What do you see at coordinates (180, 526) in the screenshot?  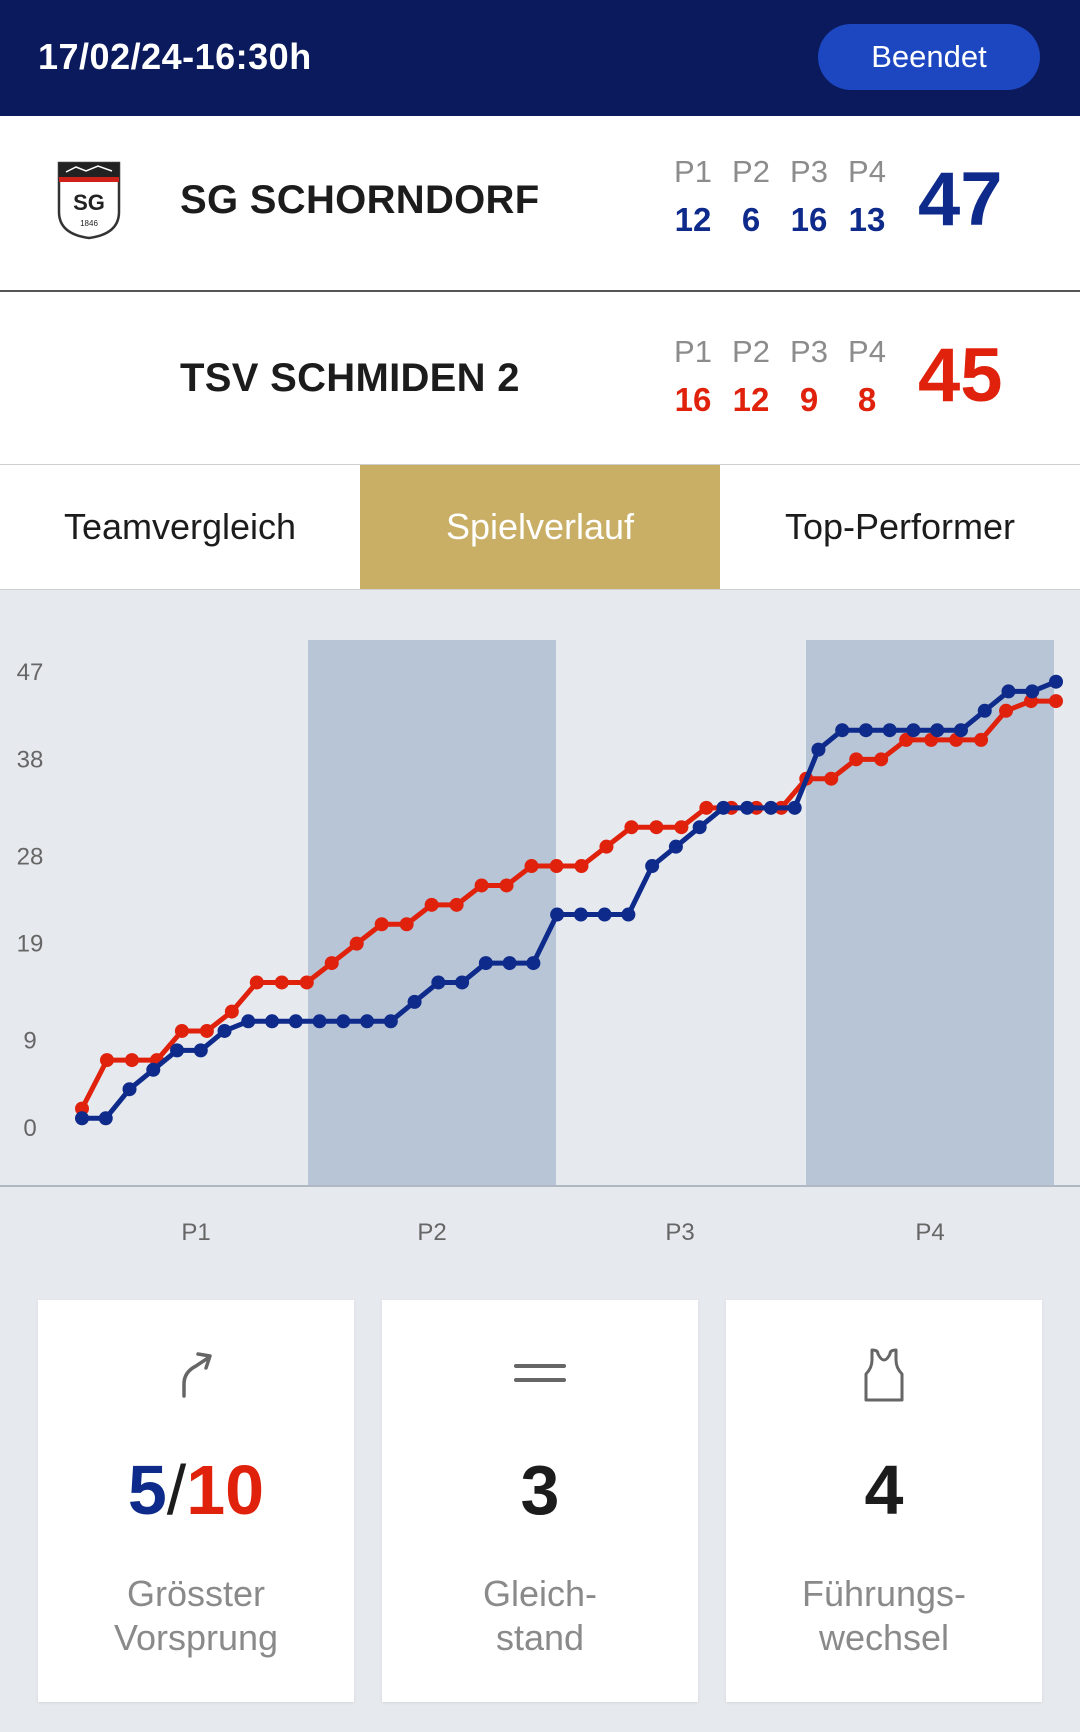 I see `tab-teamvergleich: Teamvergleich` at bounding box center [180, 526].